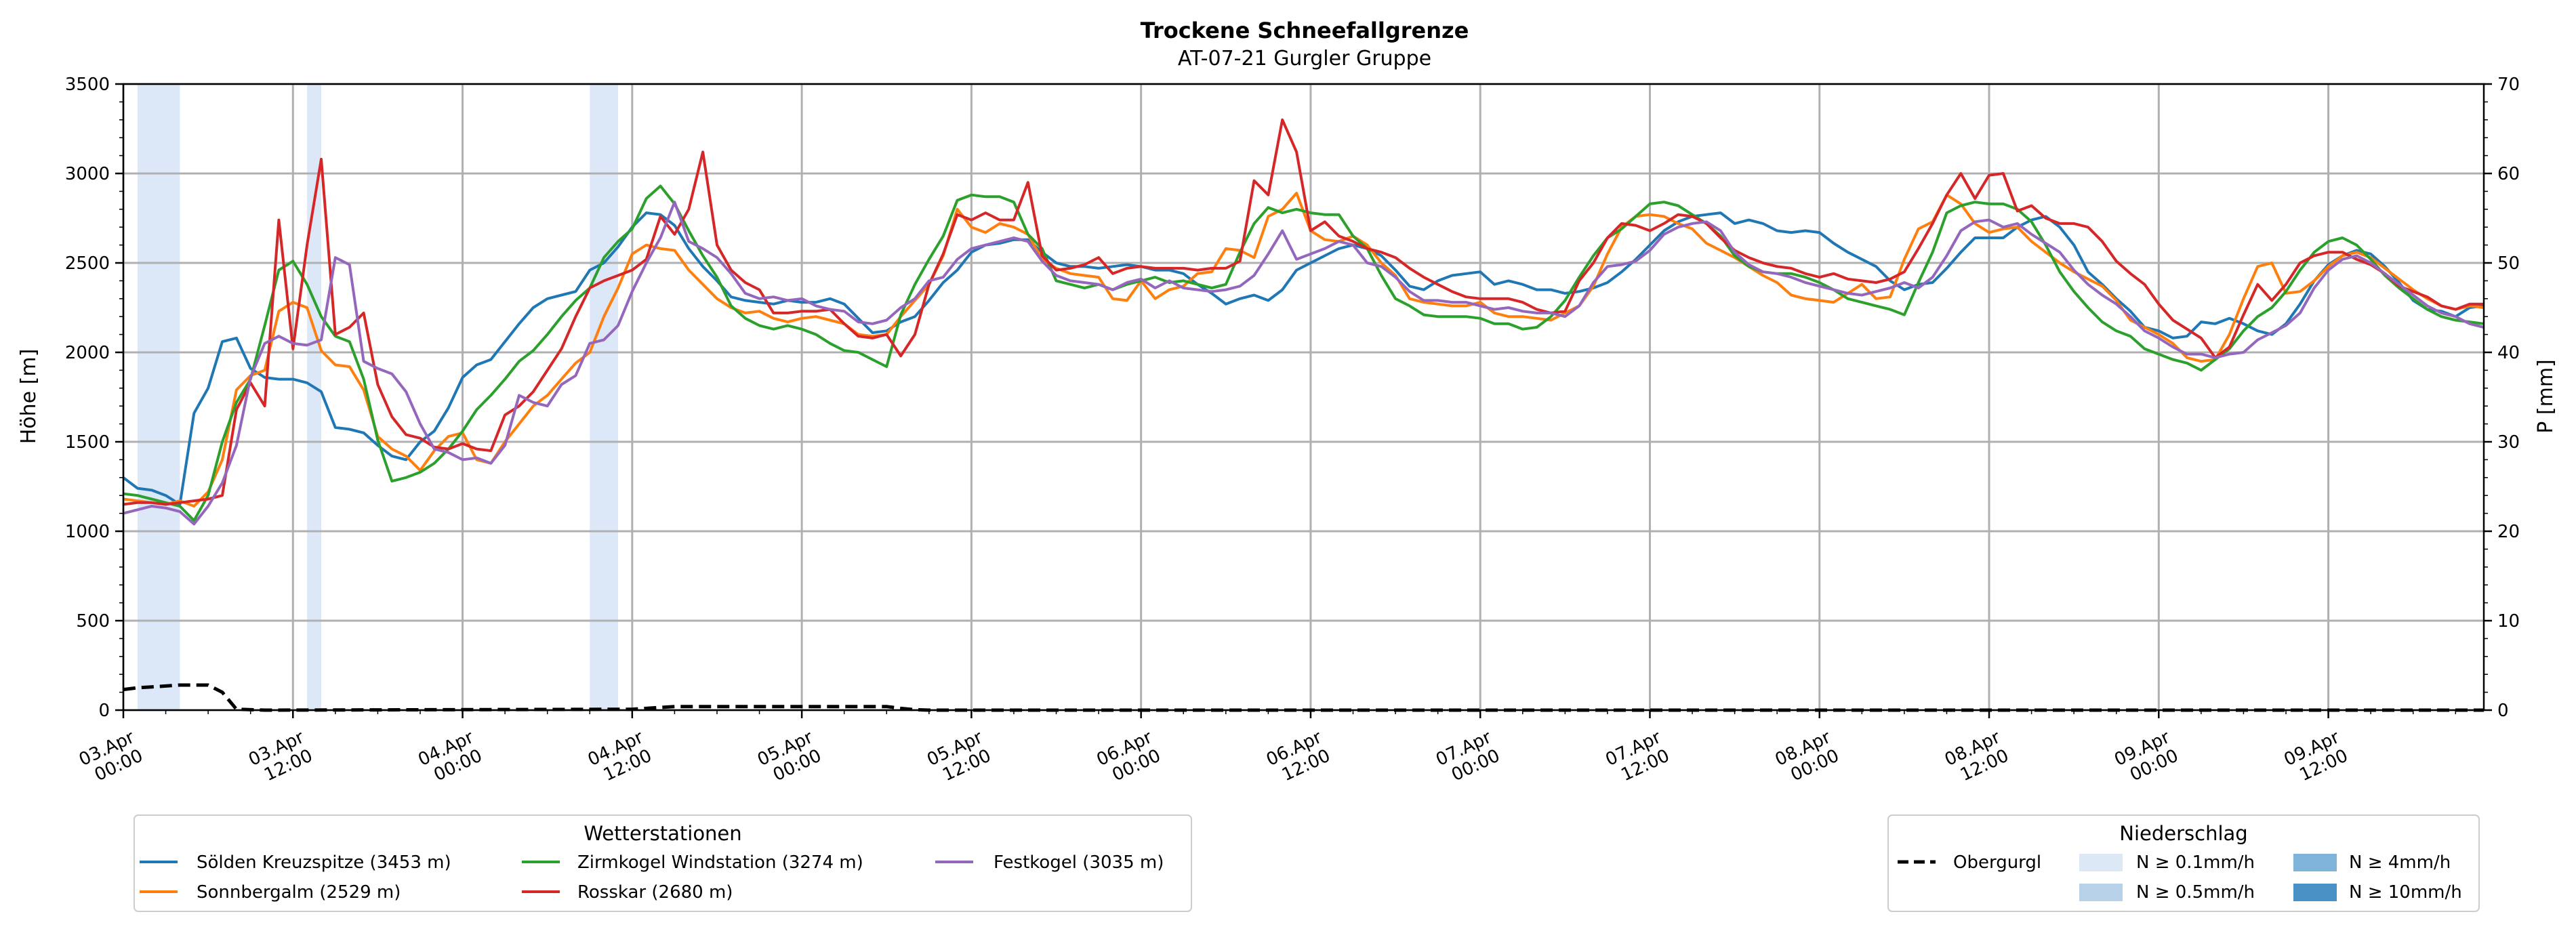 The height and width of the screenshot is (929, 2576). Describe the element at coordinates (2400, 862) in the screenshot. I see `legend-label-level-2: N ≥ 4mm/h` at that location.